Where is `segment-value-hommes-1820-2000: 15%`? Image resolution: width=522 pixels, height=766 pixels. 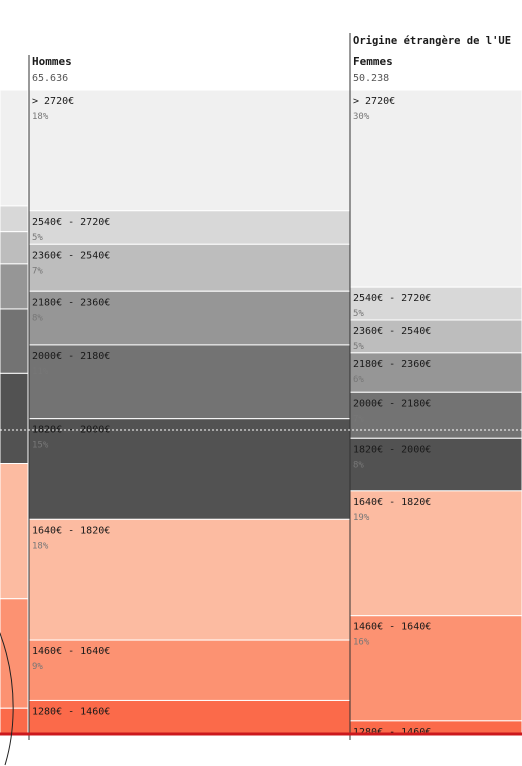 segment-value-hommes-1820-2000: 15% is located at coordinates (40, 446).